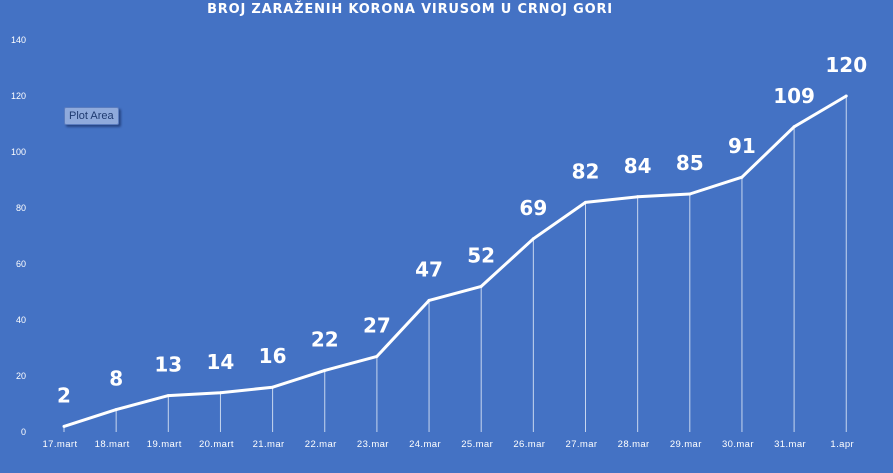 The image size is (893, 473). Describe the element at coordinates (846, 65) in the screenshot. I see `data-label: 120` at that location.